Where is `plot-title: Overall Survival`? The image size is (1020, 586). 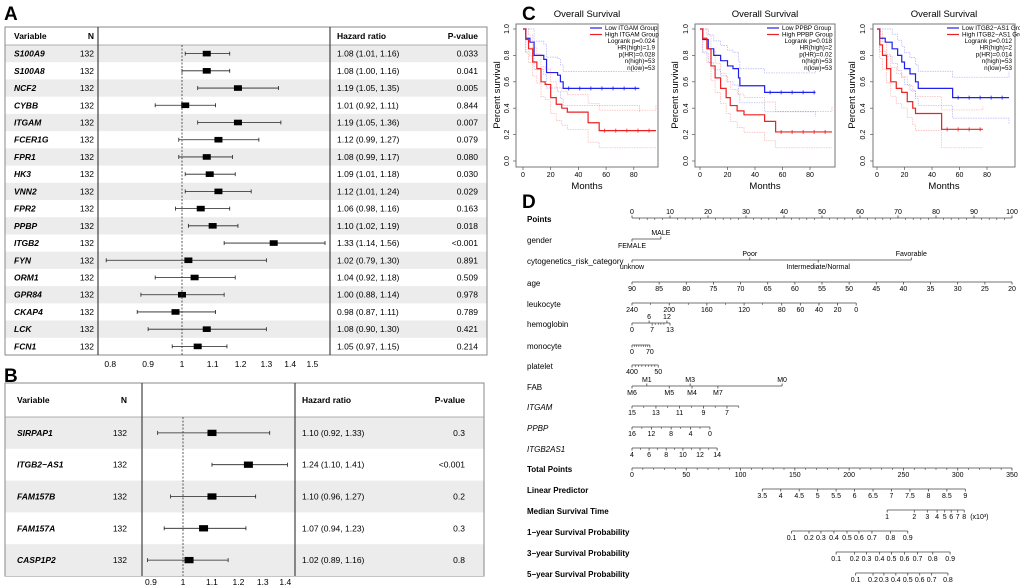
plot-title: Overall Survival is located at coordinates (765, 14).